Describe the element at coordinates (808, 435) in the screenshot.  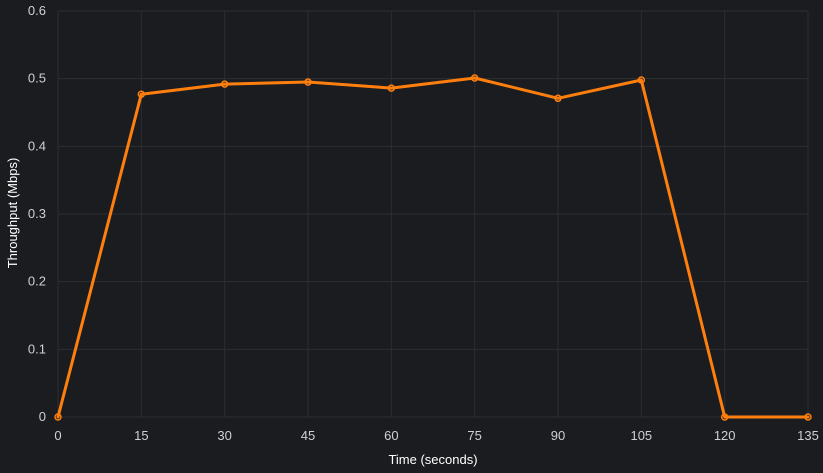
I see `x-tick-label: 135` at that location.